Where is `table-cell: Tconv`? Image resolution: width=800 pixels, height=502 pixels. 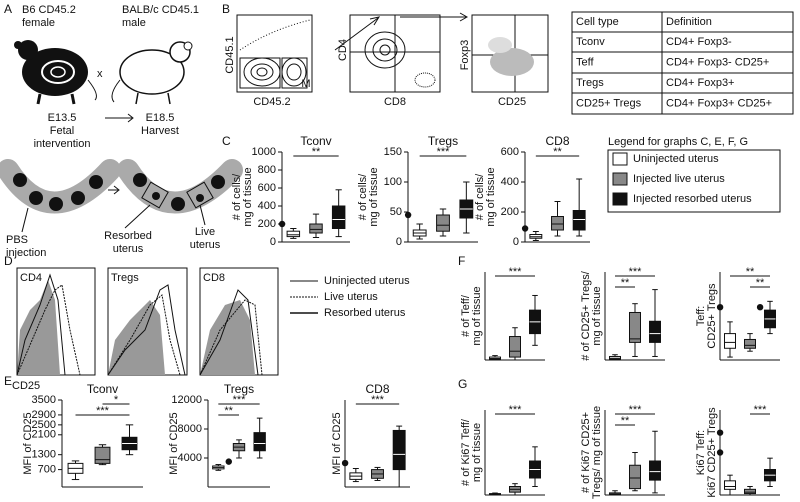 table-cell: Tconv is located at coordinates (590, 42).